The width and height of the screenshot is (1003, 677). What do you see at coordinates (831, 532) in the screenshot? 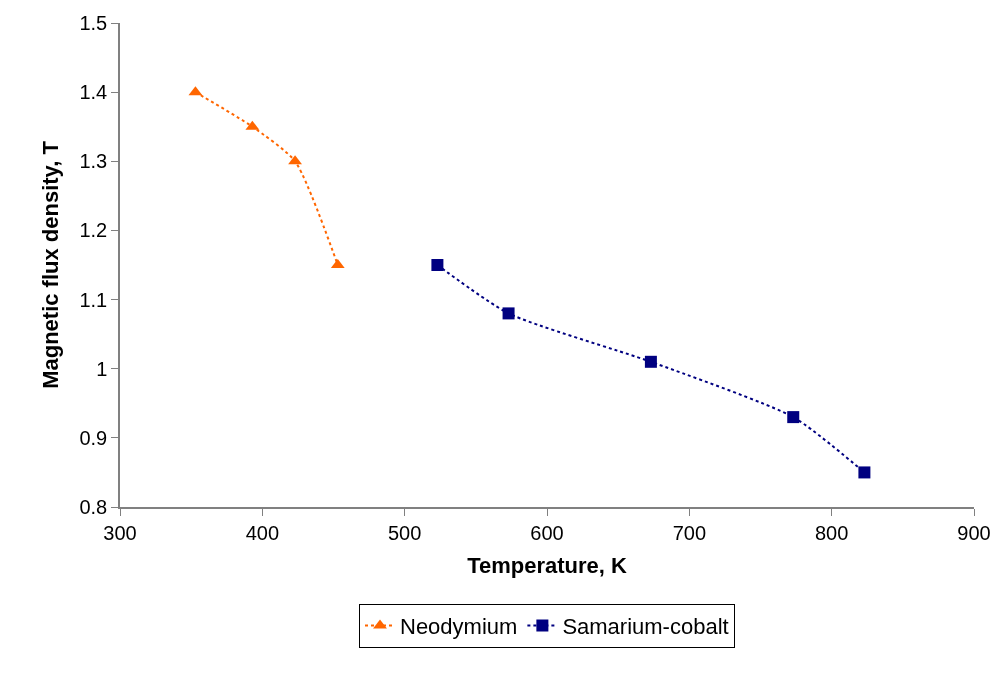
I see `x-tick-label: 800` at bounding box center [831, 532].